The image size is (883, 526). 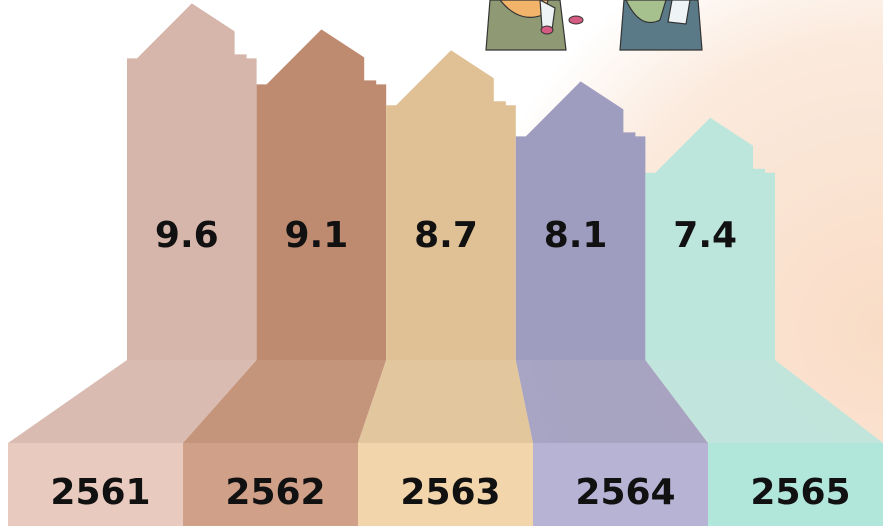 What do you see at coordinates (187, 235) in the screenshot?
I see `value-label: 9.6` at bounding box center [187, 235].